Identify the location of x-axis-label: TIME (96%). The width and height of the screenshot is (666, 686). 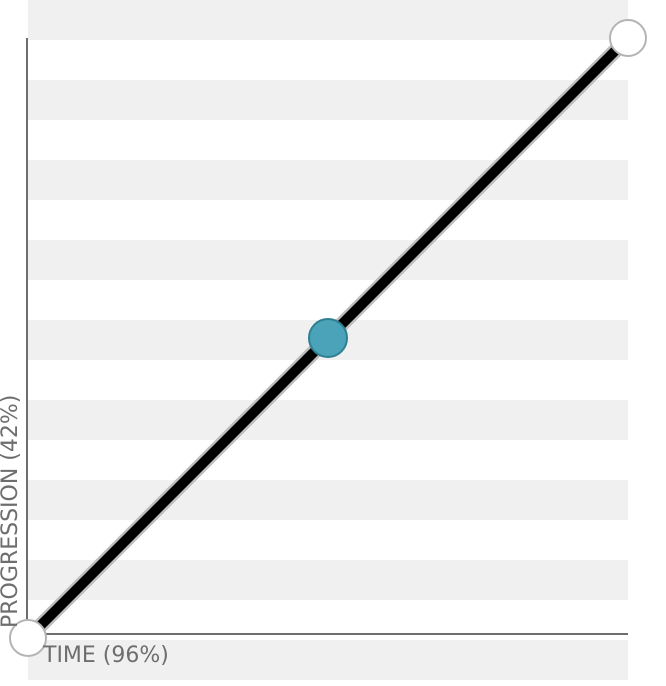
(106, 655).